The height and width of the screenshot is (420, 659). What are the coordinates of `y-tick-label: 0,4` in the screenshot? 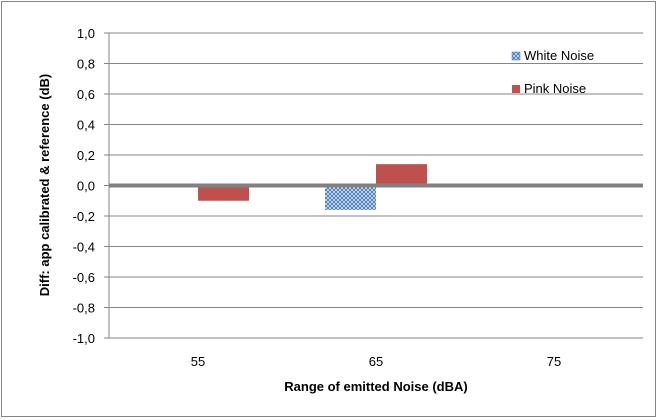 It's located at (86, 125).